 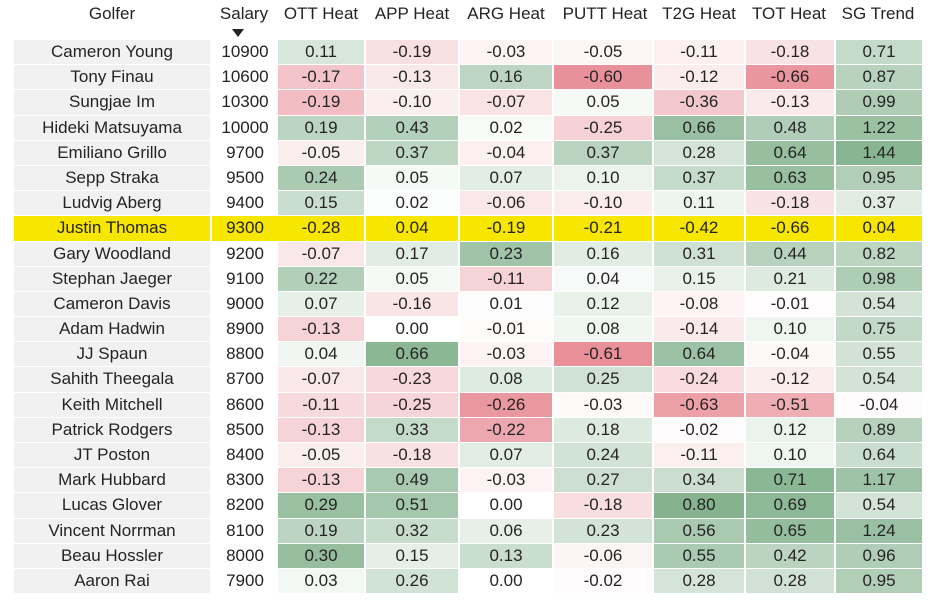 I want to click on column-header-ott-heat: OTT Heat, so click(x=321, y=13).